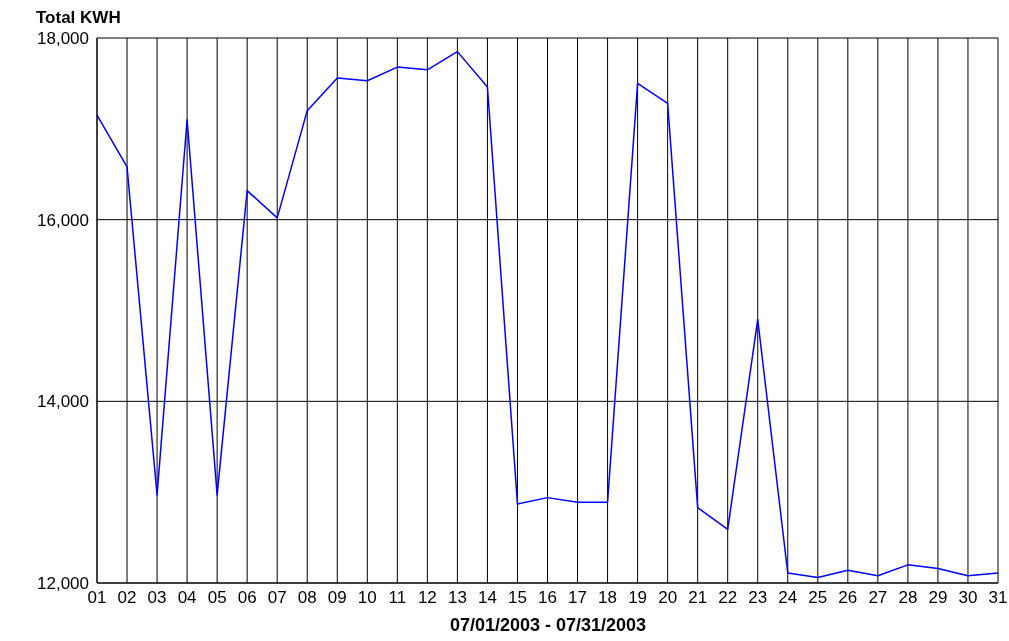 The height and width of the screenshot is (641, 1009). Describe the element at coordinates (277, 598) in the screenshot. I see `x-tick-label: 07` at that location.